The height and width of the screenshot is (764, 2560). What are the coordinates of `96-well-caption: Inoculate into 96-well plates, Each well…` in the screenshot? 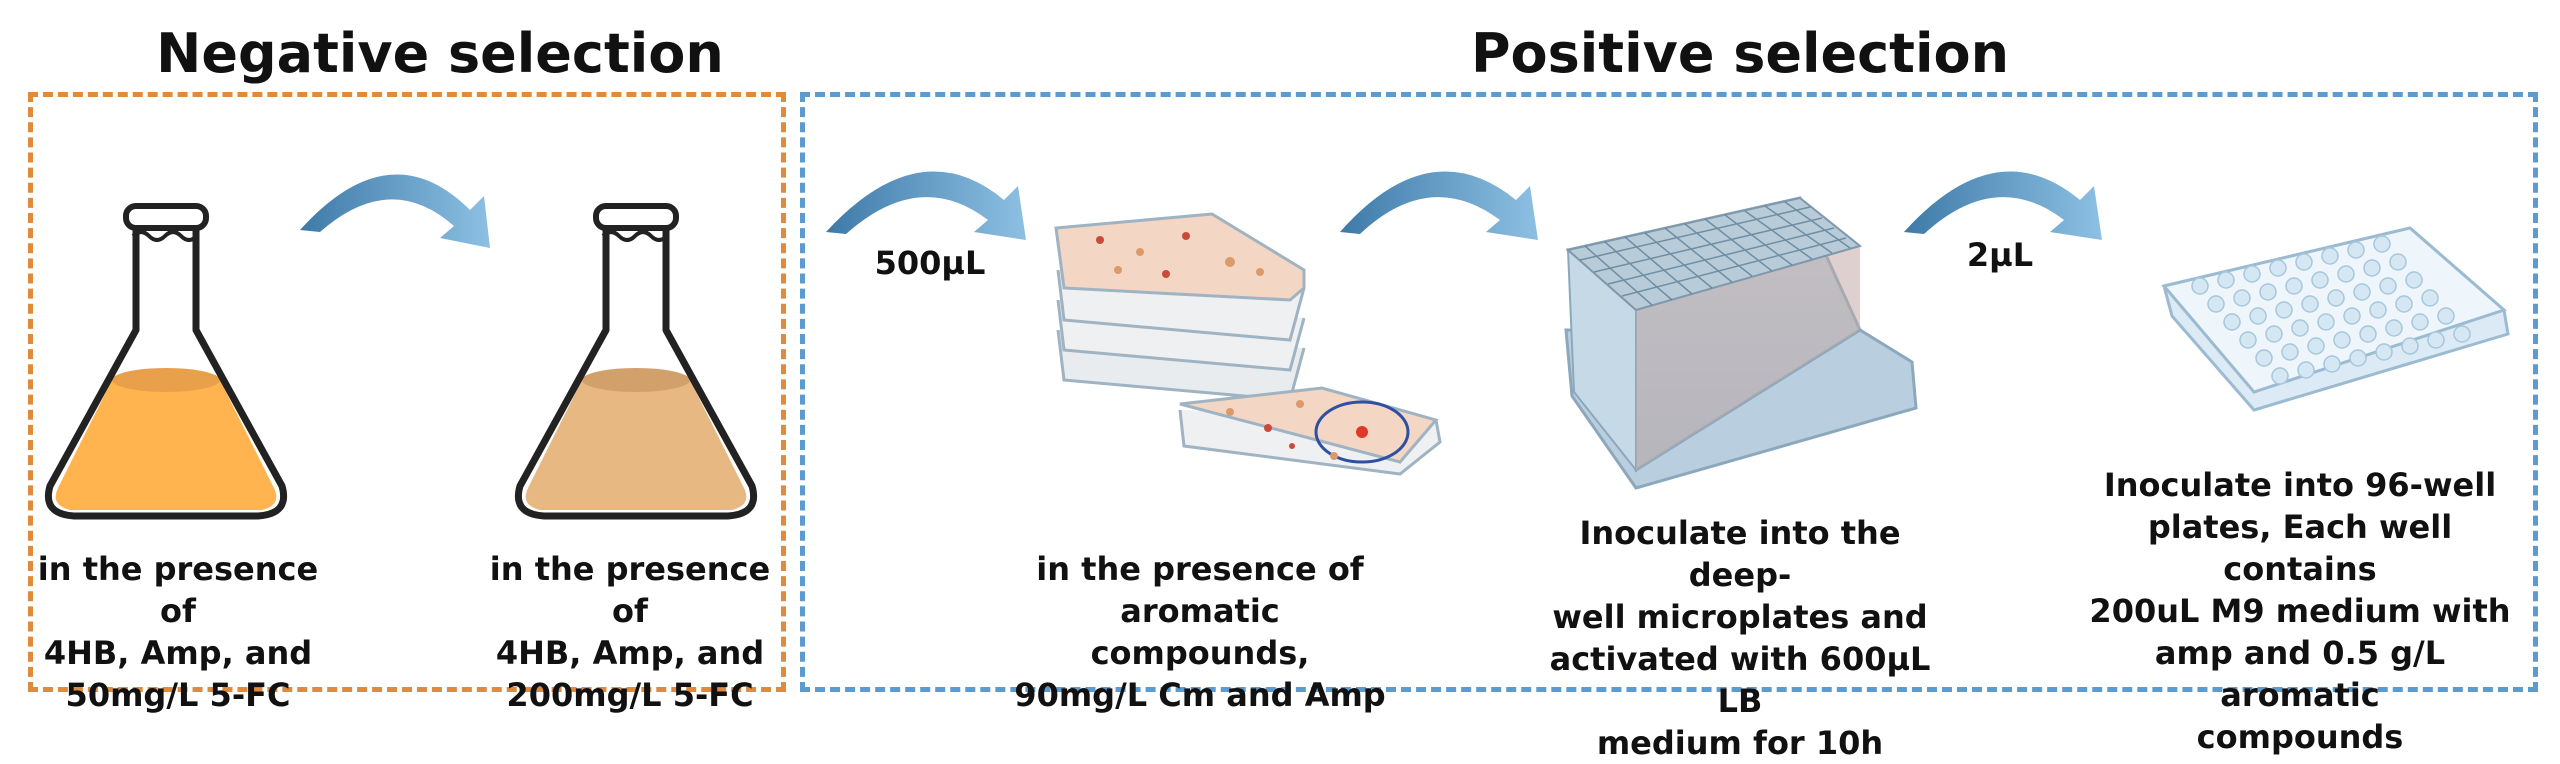 It's located at (2300, 611).